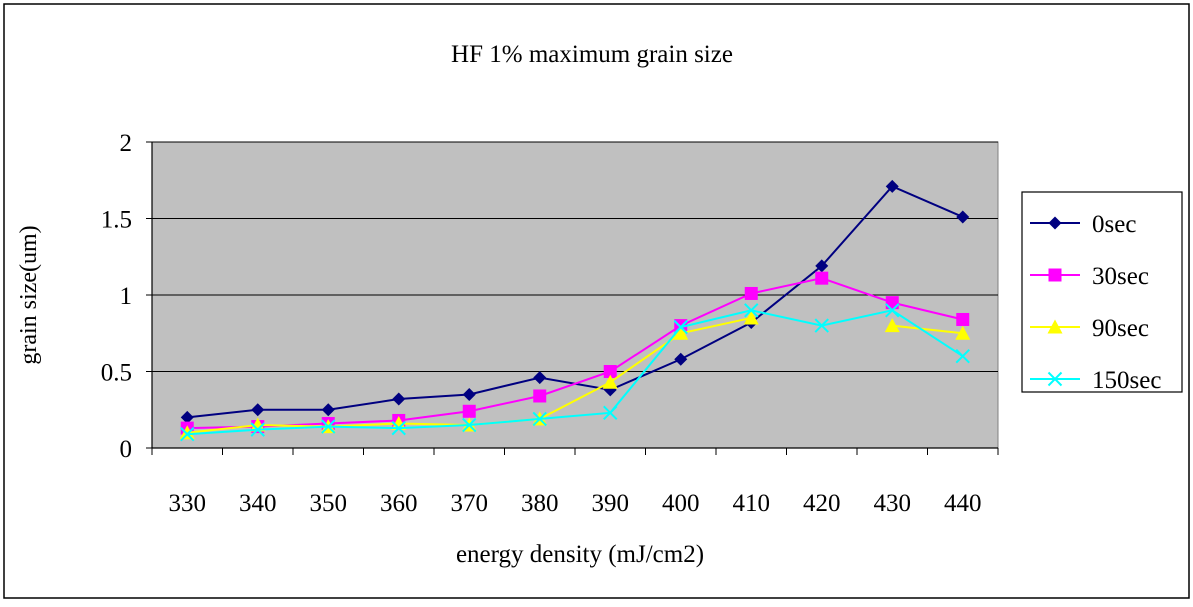 The width and height of the screenshot is (1193, 607). What do you see at coordinates (126, 296) in the screenshot?
I see `y-tick-label: 1` at bounding box center [126, 296].